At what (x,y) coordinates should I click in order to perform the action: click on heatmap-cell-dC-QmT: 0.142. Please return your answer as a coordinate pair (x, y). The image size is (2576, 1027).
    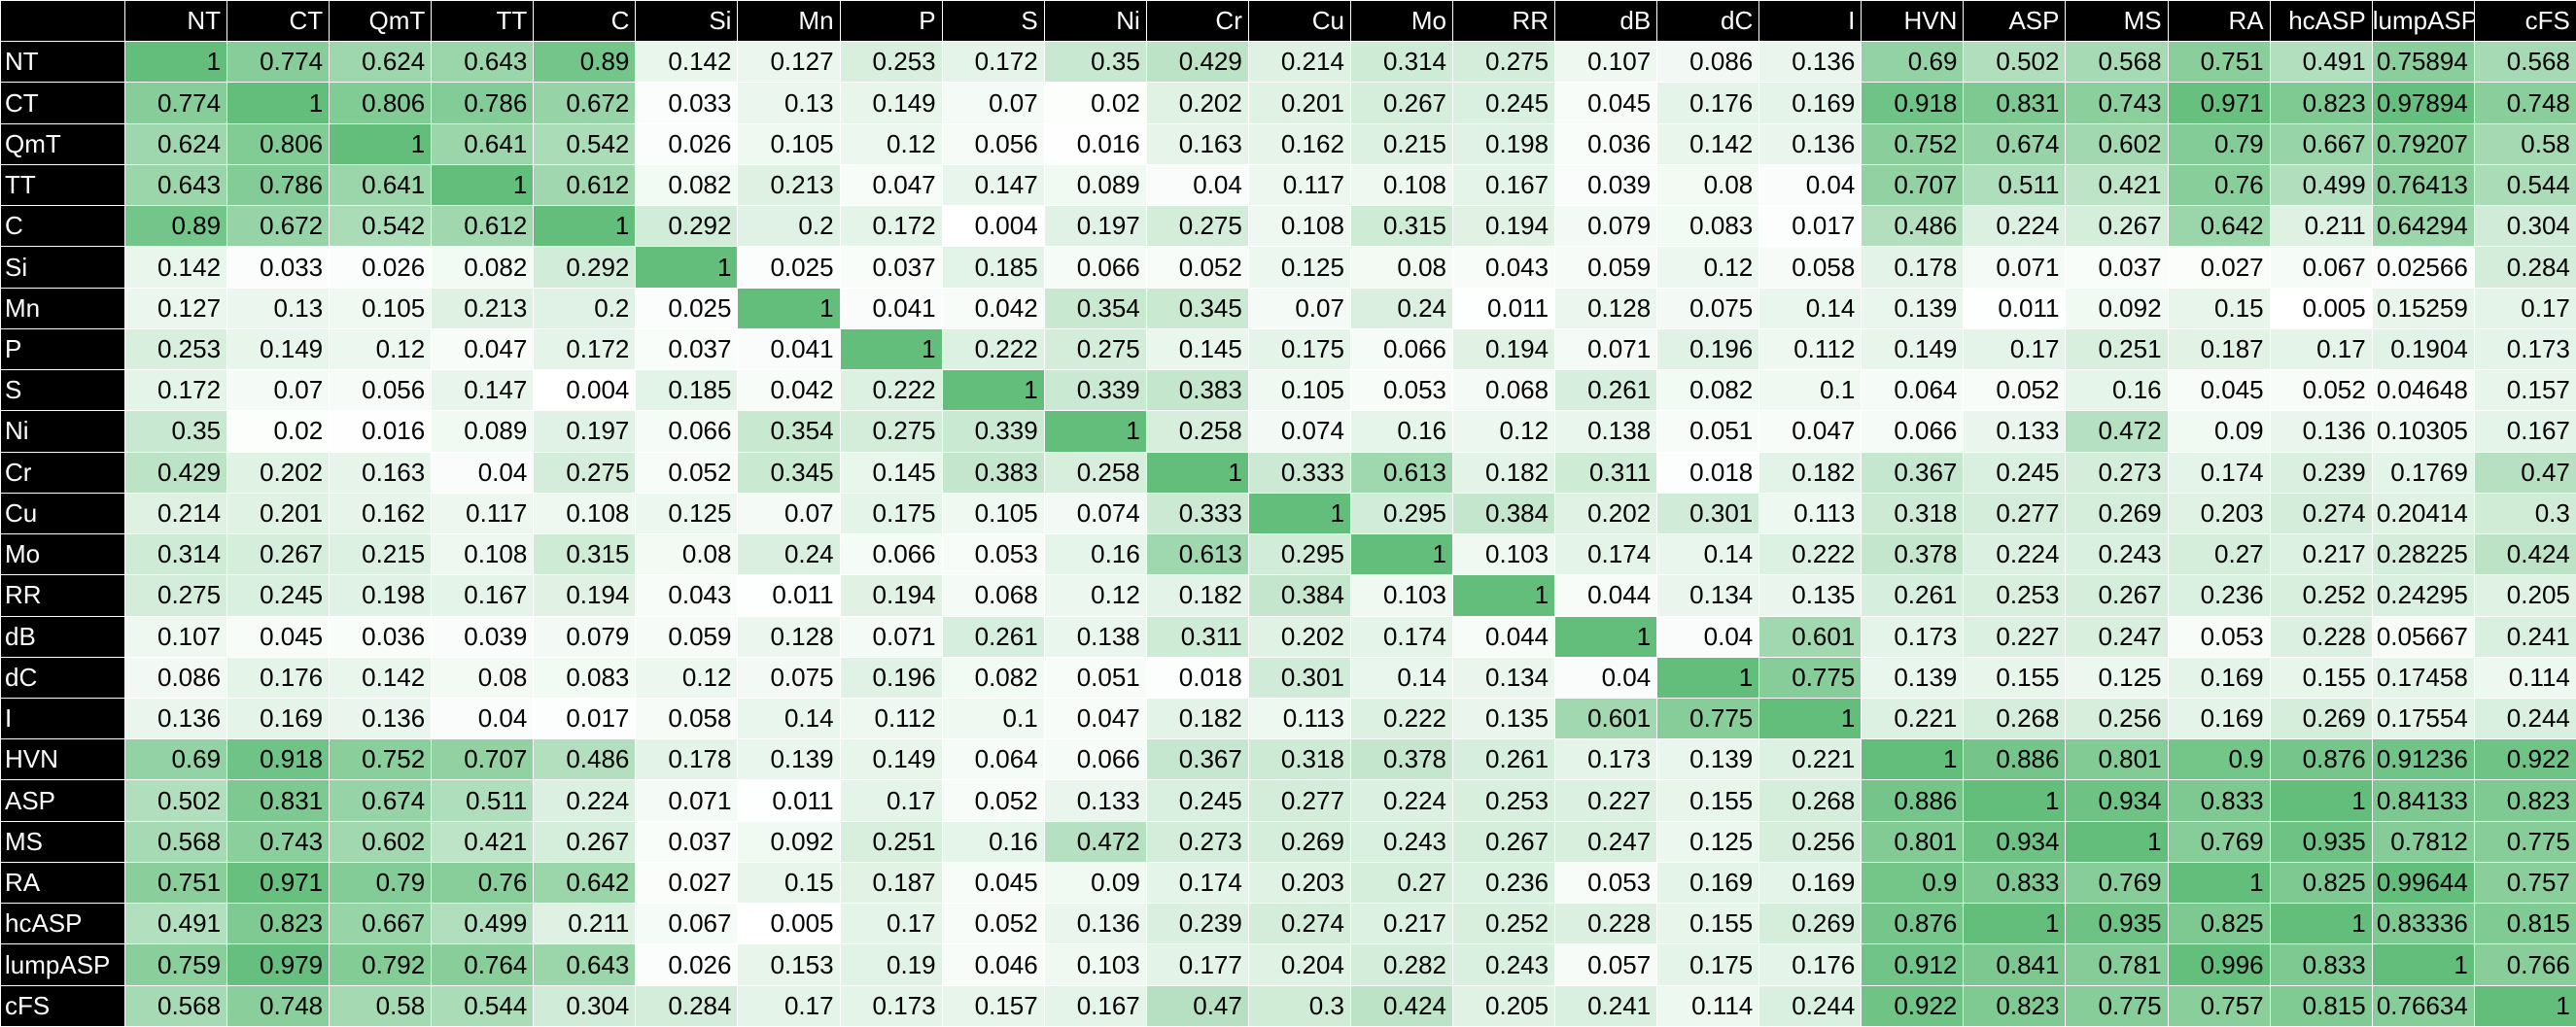
    Looking at the image, I should click on (381, 678).